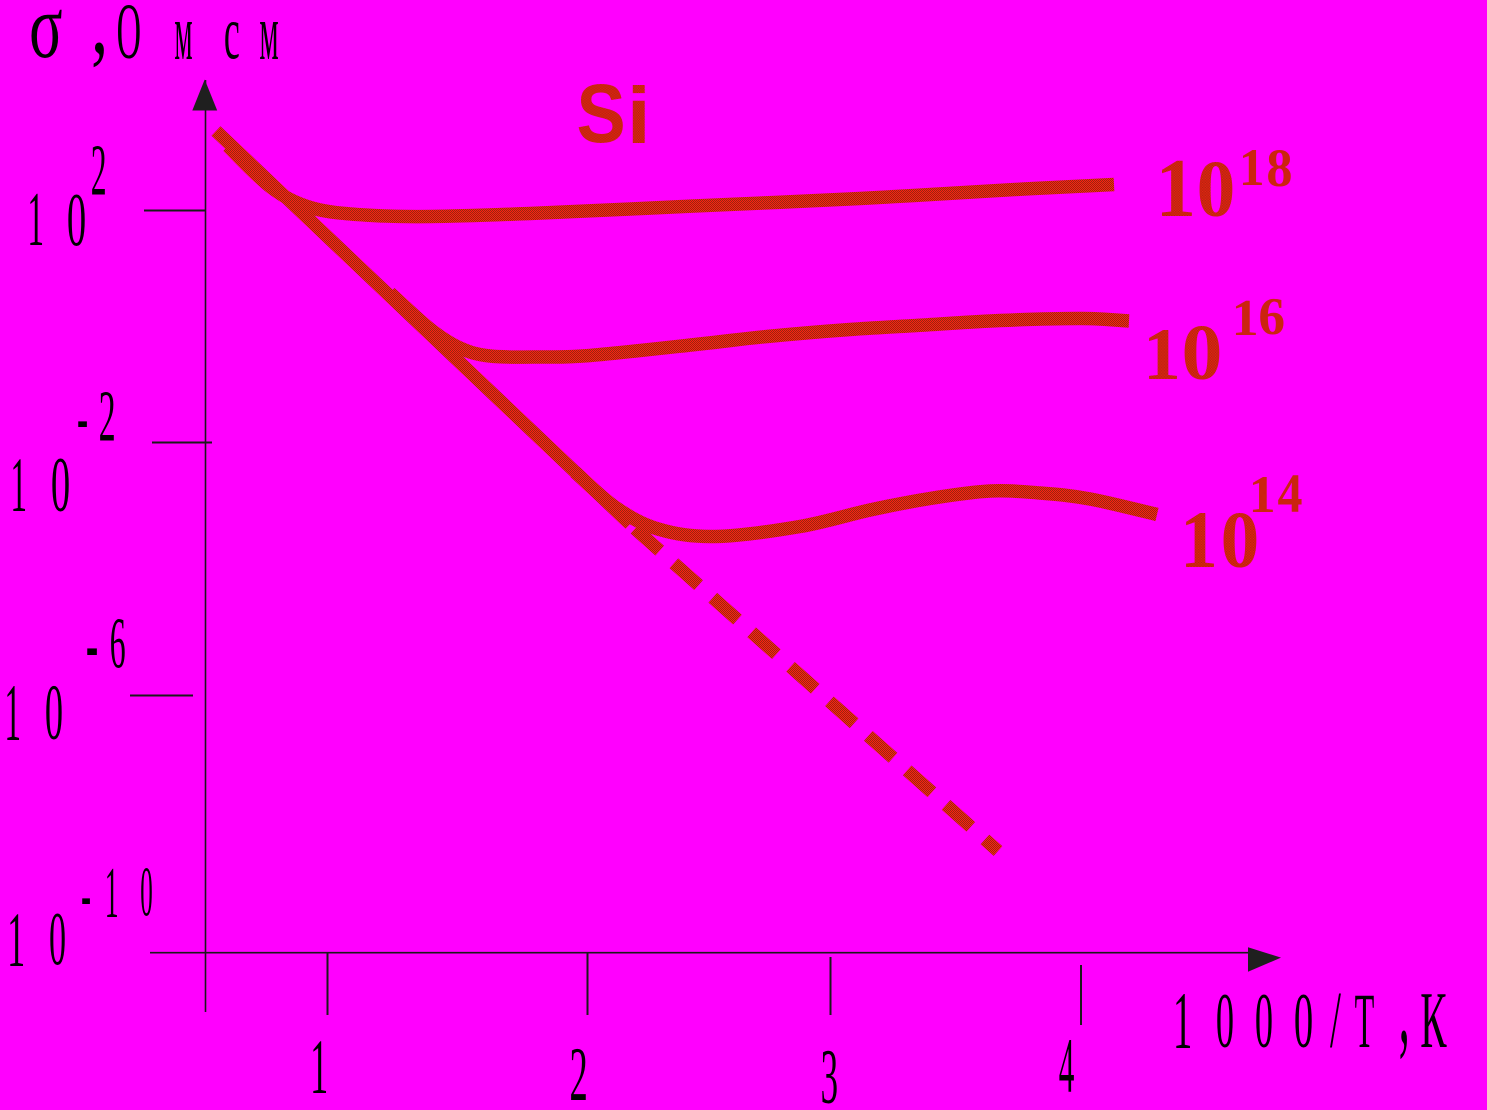  Describe the element at coordinates (601, 113) in the screenshot. I see `svg-text: S` at that location.